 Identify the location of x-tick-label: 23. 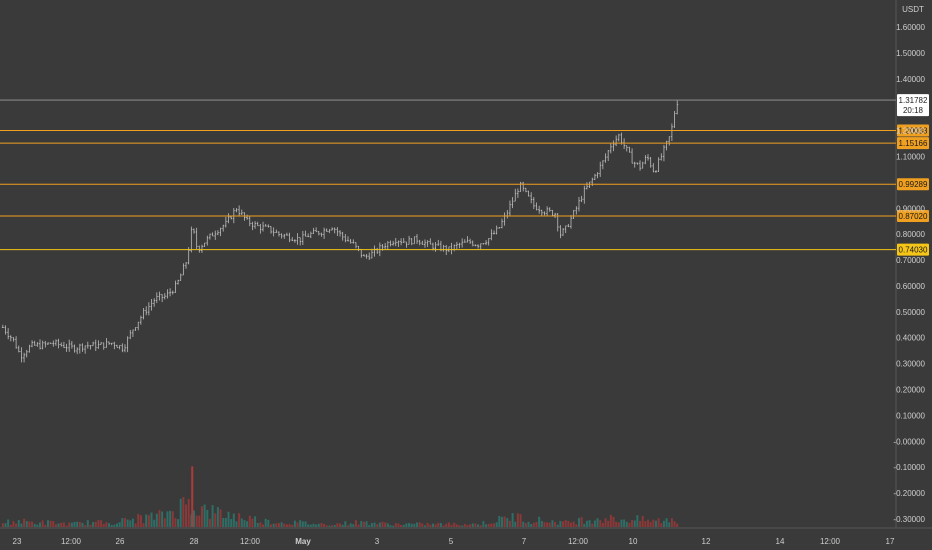
(17, 541).